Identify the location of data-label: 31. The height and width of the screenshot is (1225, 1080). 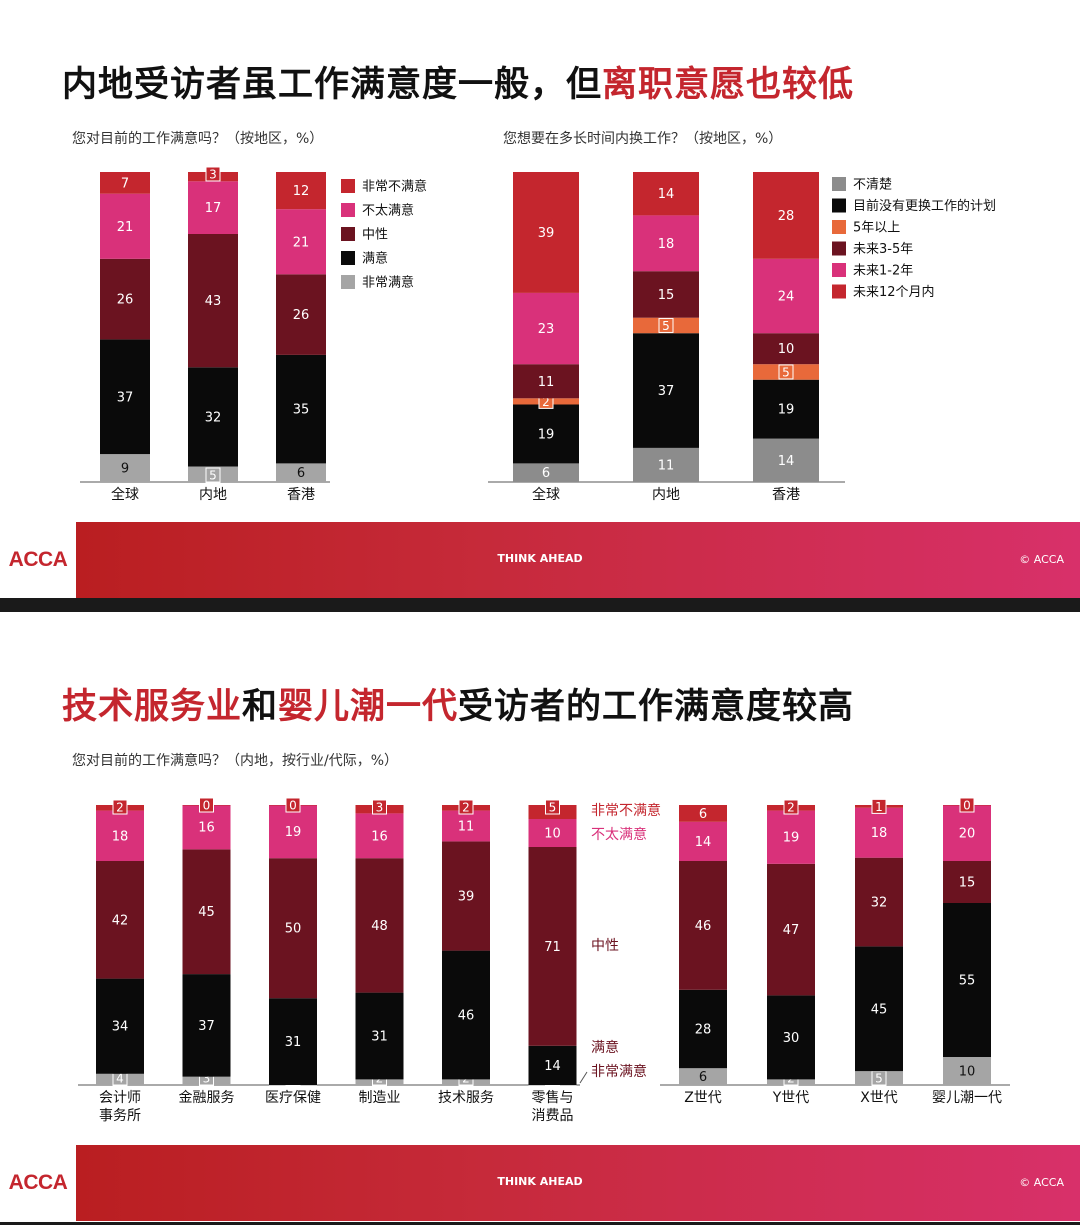
(293, 1042).